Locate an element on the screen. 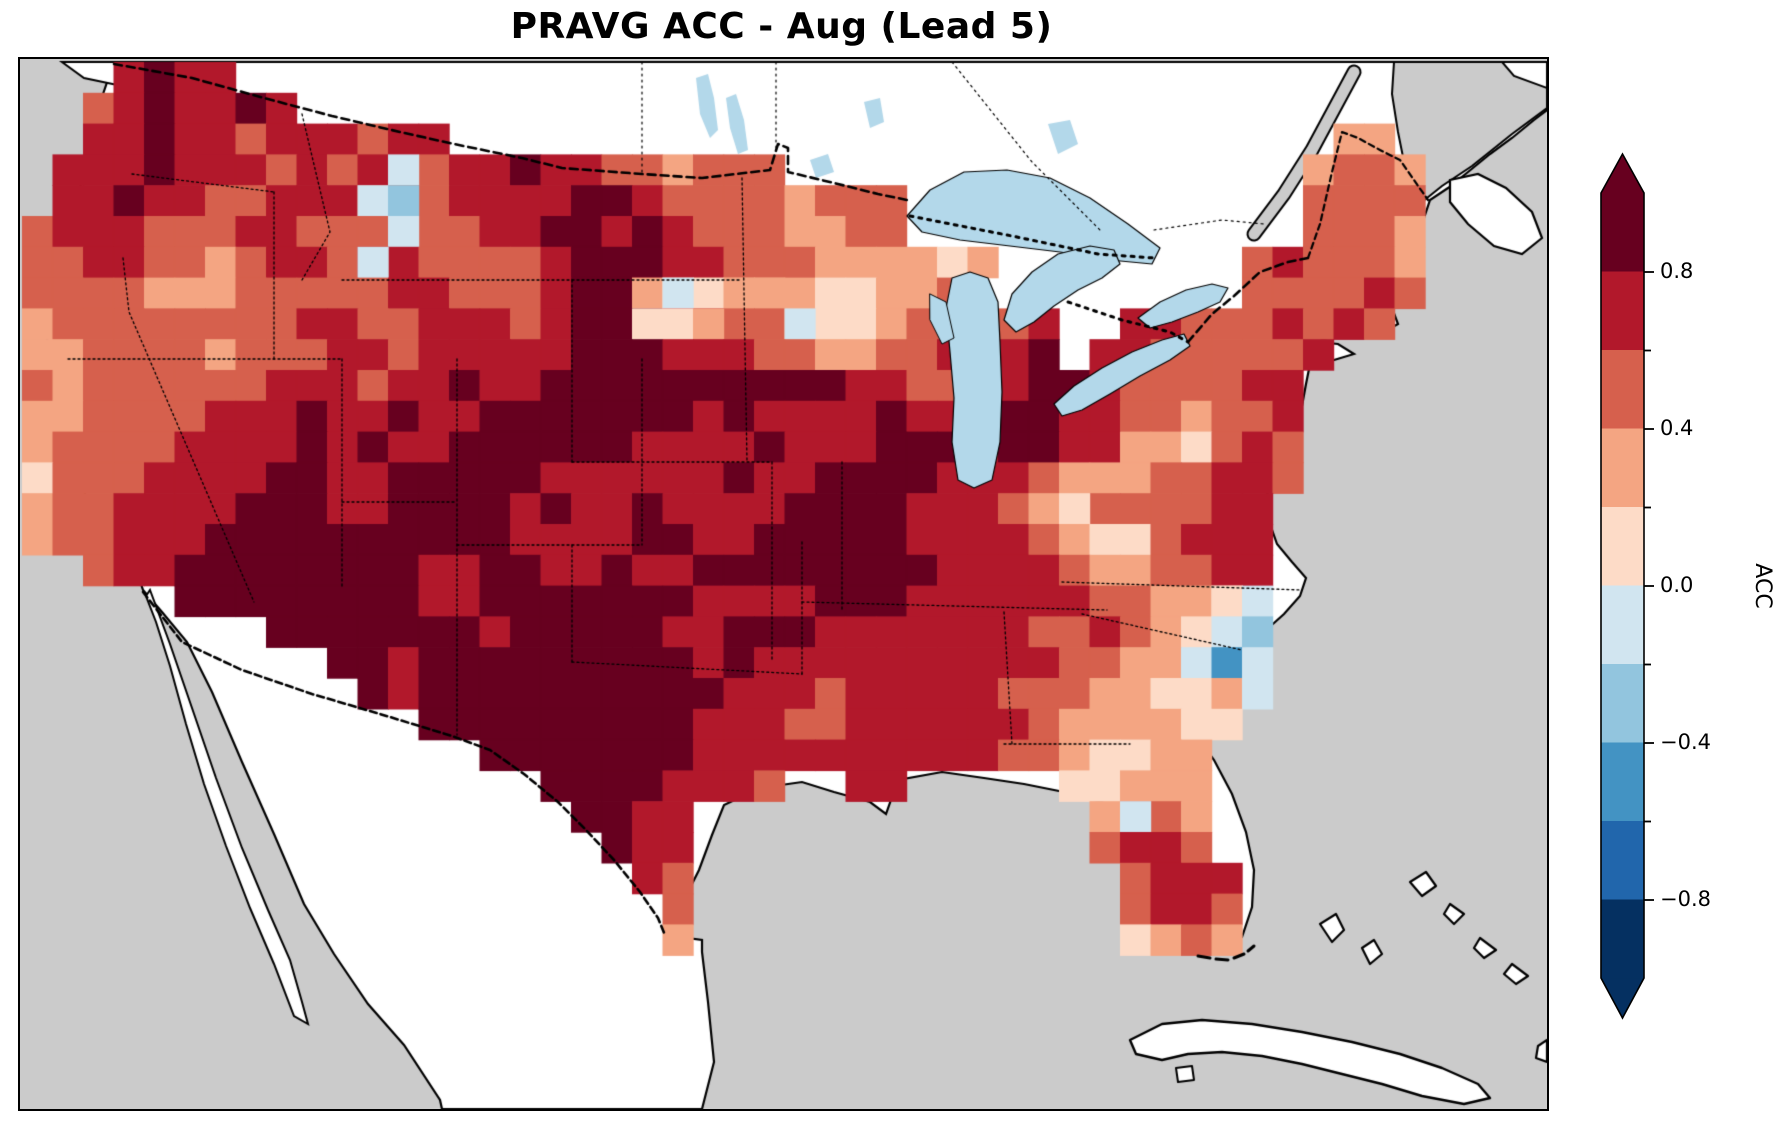 The height and width of the screenshot is (1128, 1791). chart-title: PRAVG ACC - Aug (Lead 5) is located at coordinates (781, 26).